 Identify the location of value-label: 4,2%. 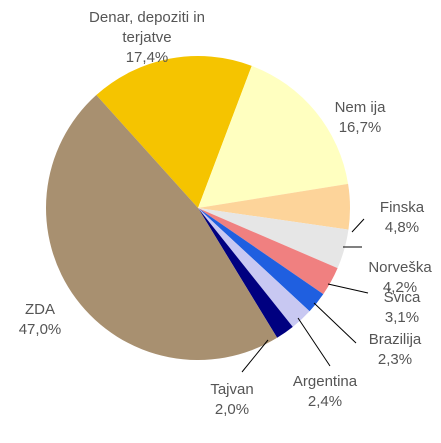
(400, 287).